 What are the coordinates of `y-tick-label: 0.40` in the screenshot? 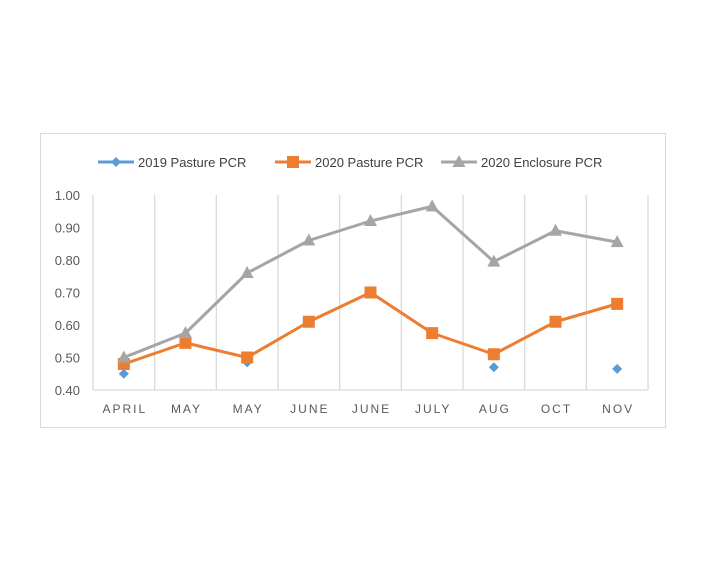 It's located at (67, 390).